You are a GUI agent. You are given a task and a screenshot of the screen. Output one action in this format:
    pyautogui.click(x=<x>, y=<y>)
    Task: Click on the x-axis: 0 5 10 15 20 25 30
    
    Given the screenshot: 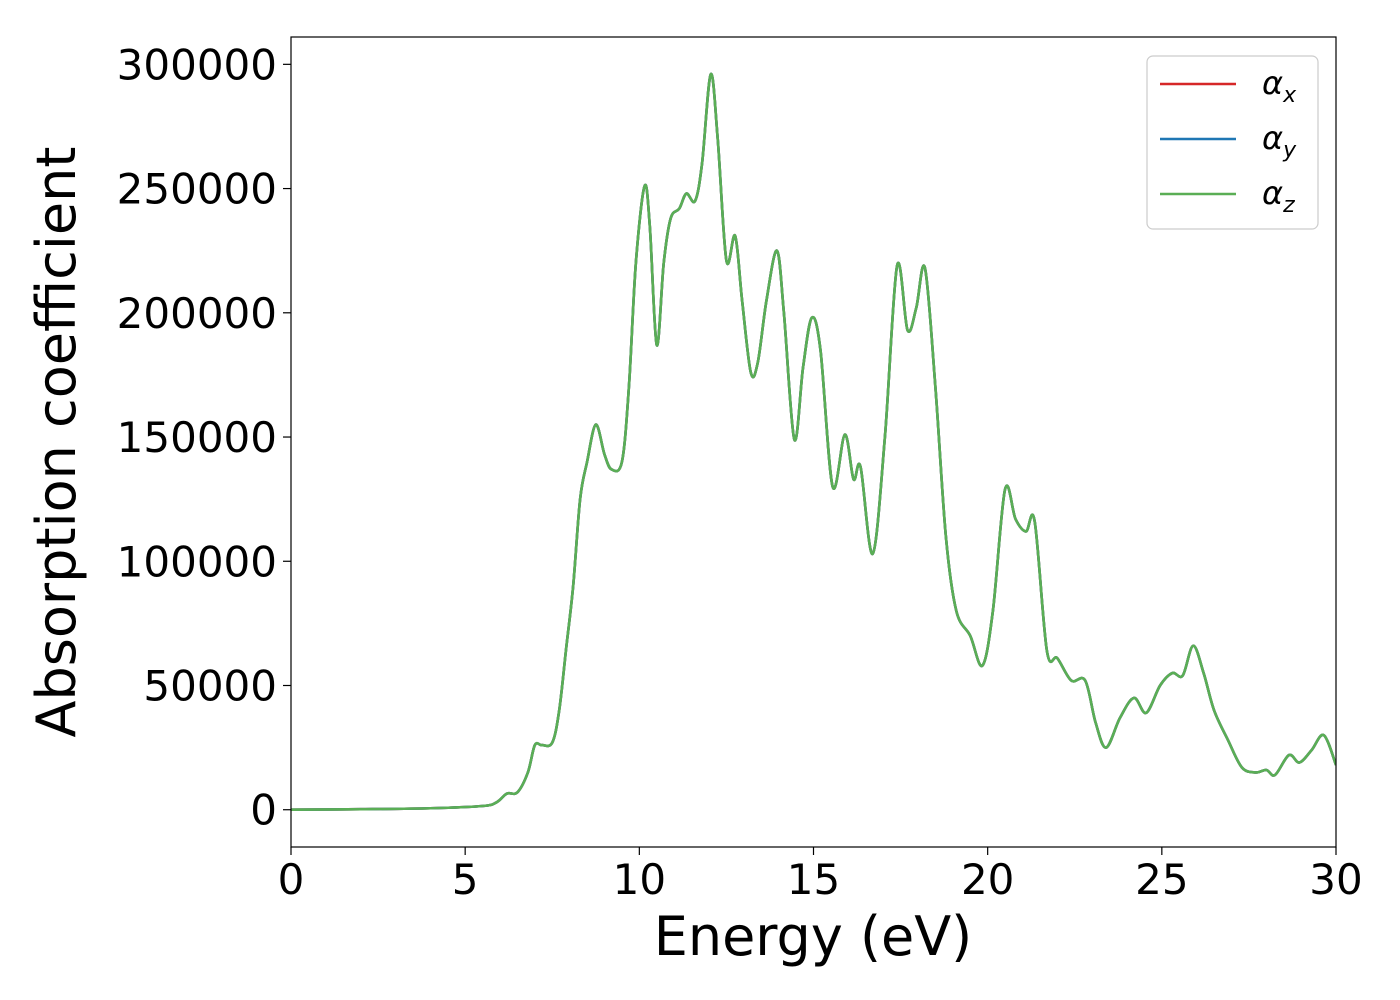 What is the action you would take?
    pyautogui.click(x=820, y=875)
    